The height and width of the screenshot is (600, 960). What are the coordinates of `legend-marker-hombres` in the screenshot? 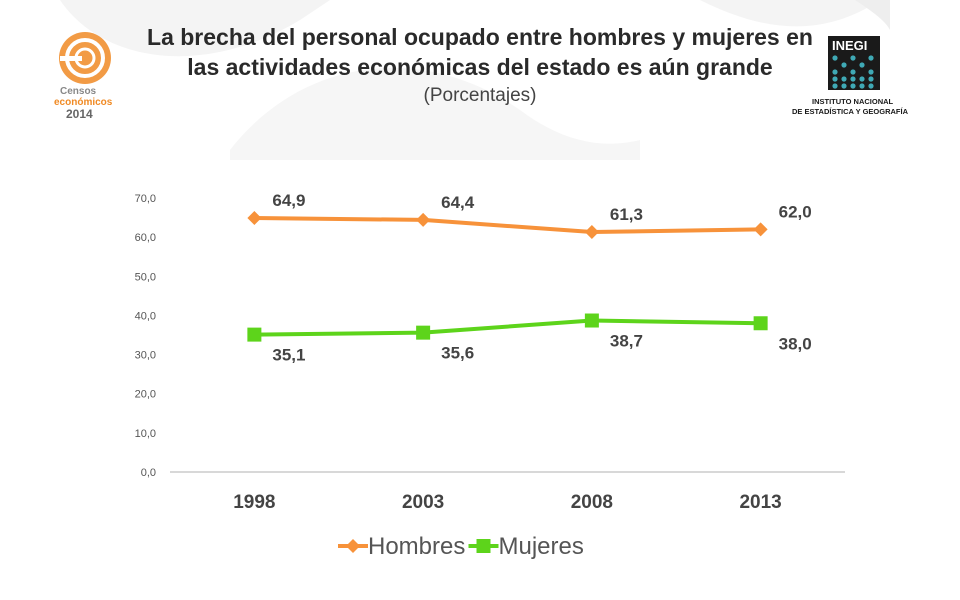 It's located at (353, 546).